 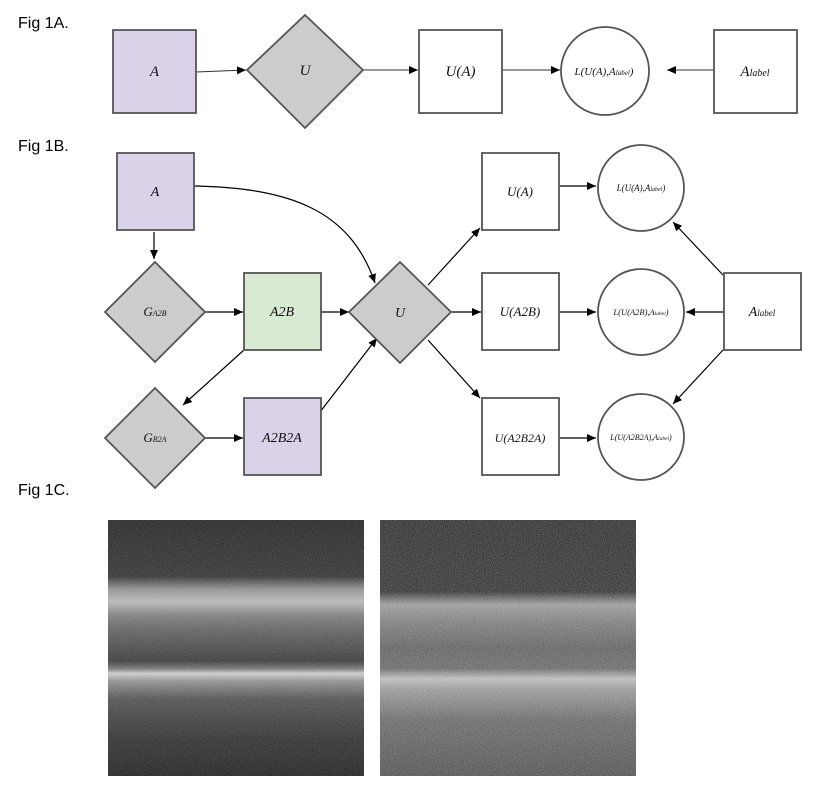 I want to click on edge-1b-a-u, so click(x=285, y=234).